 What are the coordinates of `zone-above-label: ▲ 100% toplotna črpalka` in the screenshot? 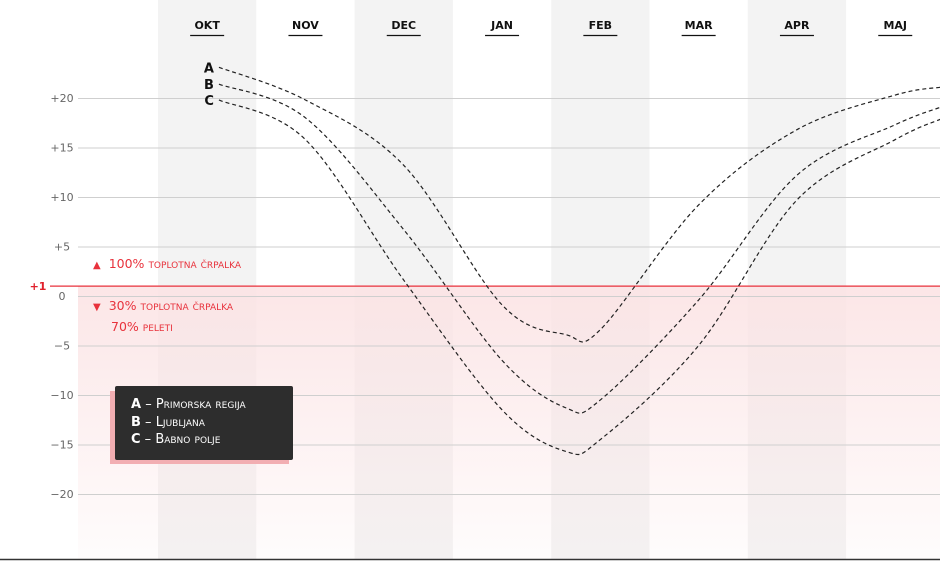 It's located at (167, 263).